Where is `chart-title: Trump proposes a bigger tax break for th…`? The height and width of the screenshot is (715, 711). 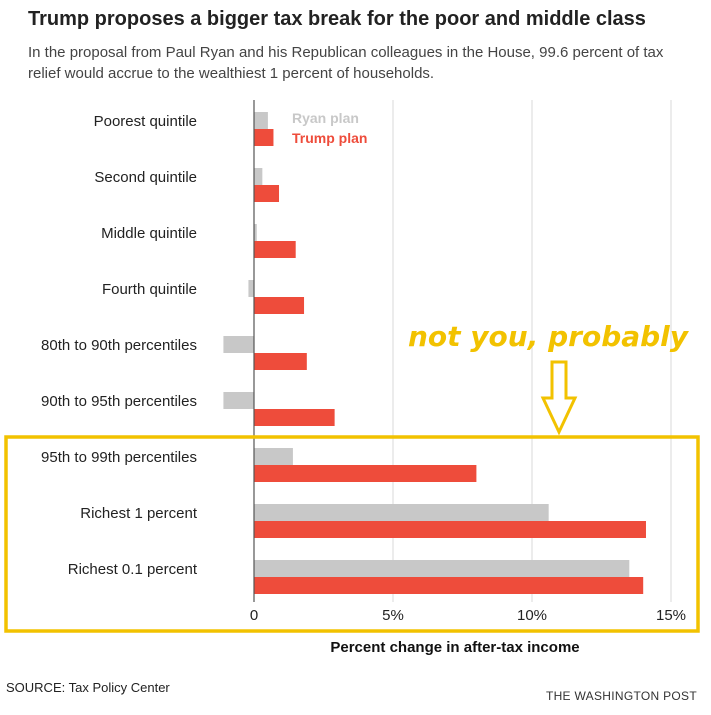 chart-title: Trump proposes a bigger tax break for th… is located at coordinates (337, 19).